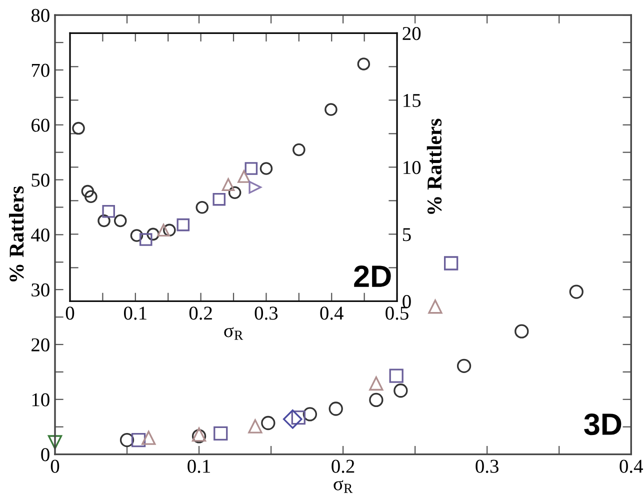 This screenshot has width=644, height=502. What do you see at coordinates (411, 33) in the screenshot?
I see `y2-tick-label: 20` at bounding box center [411, 33].